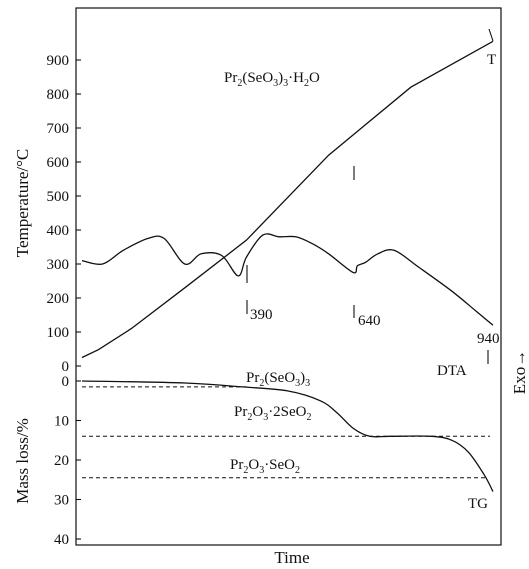 The height and width of the screenshot is (569, 529). I want to click on mass-axis: 0 10 20 30 40, so click(67, 461).